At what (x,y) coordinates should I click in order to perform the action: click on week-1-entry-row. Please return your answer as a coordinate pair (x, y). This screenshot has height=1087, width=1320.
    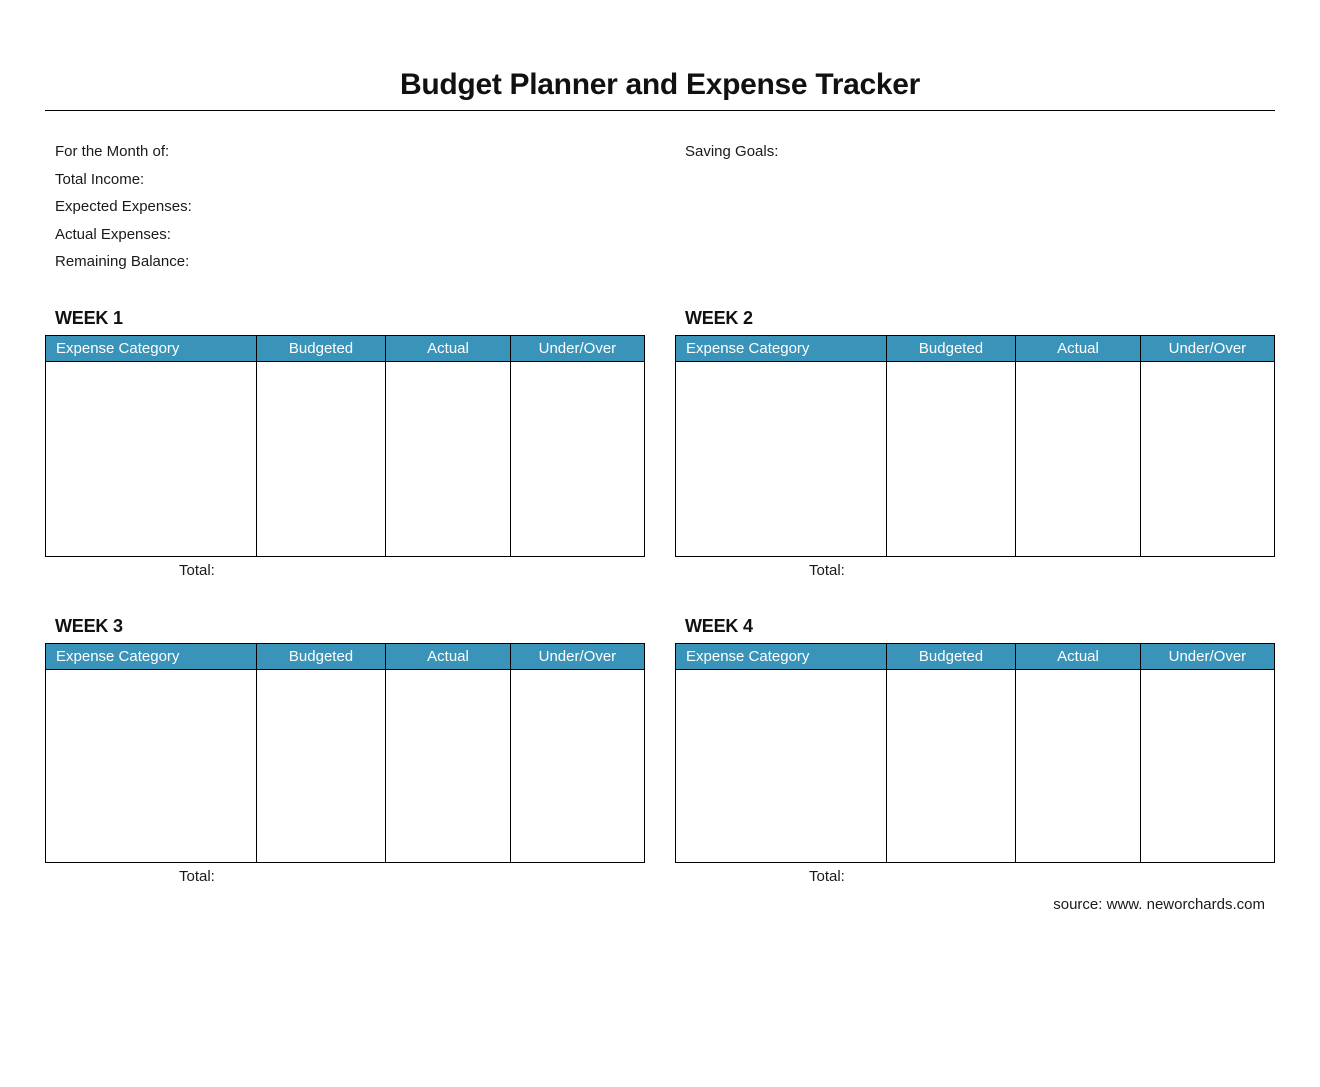
    Looking at the image, I should click on (345, 458).